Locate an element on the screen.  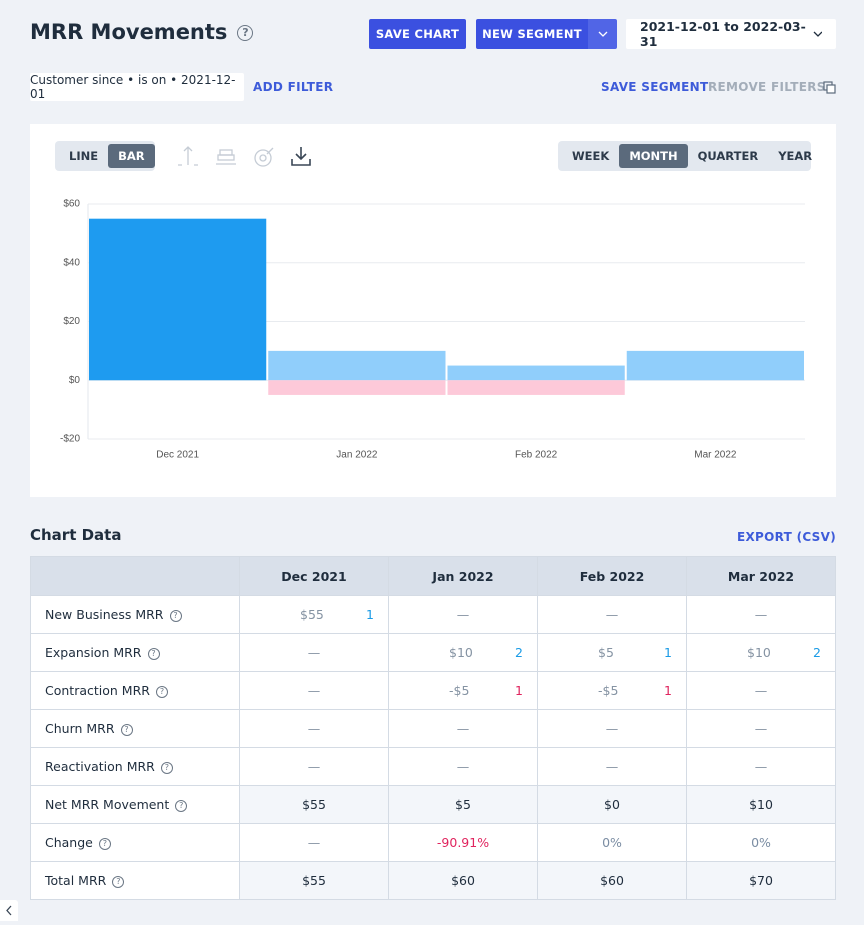
y-tick-label: $40 is located at coordinates (71, 262).